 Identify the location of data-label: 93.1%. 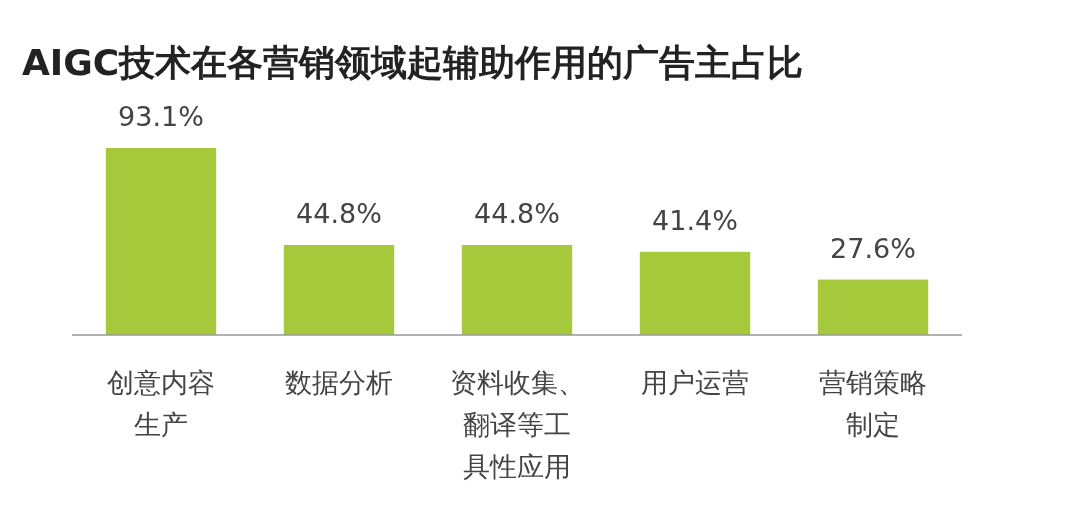
(161, 116).